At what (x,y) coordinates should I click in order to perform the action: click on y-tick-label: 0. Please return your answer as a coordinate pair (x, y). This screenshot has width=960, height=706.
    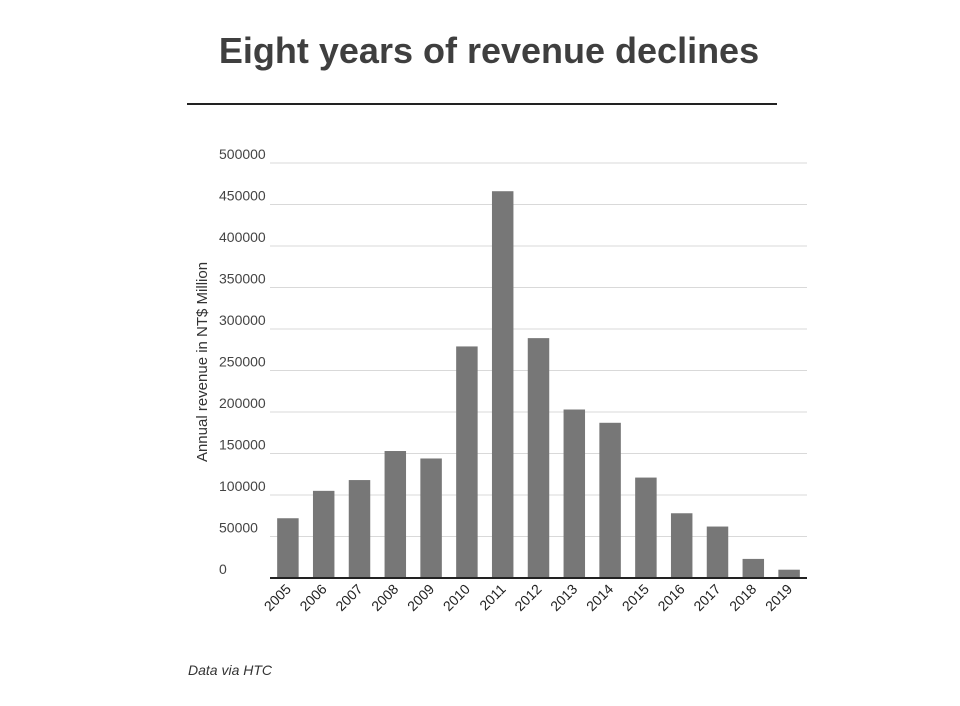
    Looking at the image, I should click on (223, 569).